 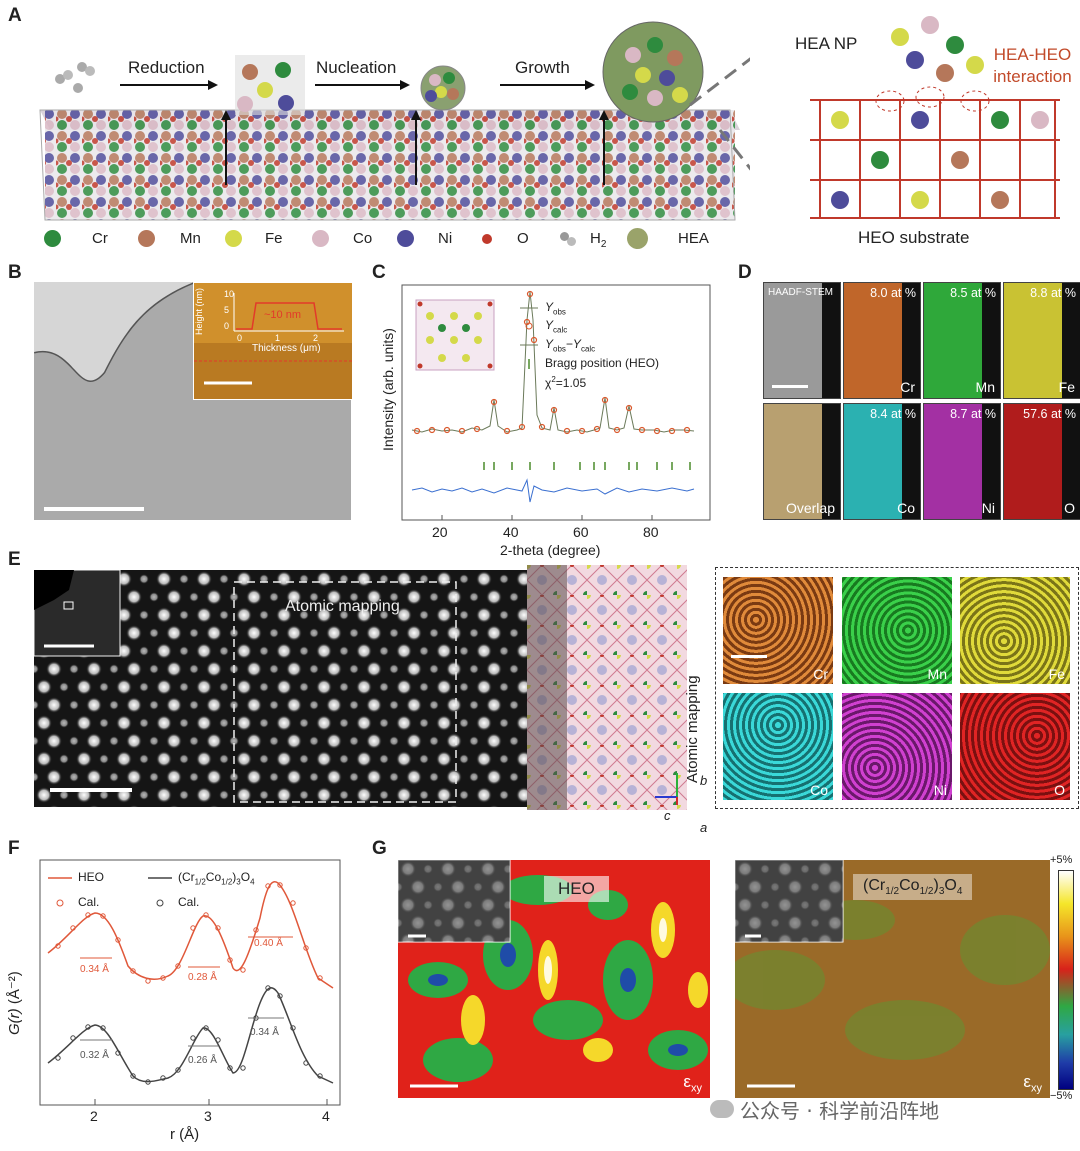 What do you see at coordinates (550, 550) in the screenshot?
I see `xrd-xlabel: 2-theta (degree)` at bounding box center [550, 550].